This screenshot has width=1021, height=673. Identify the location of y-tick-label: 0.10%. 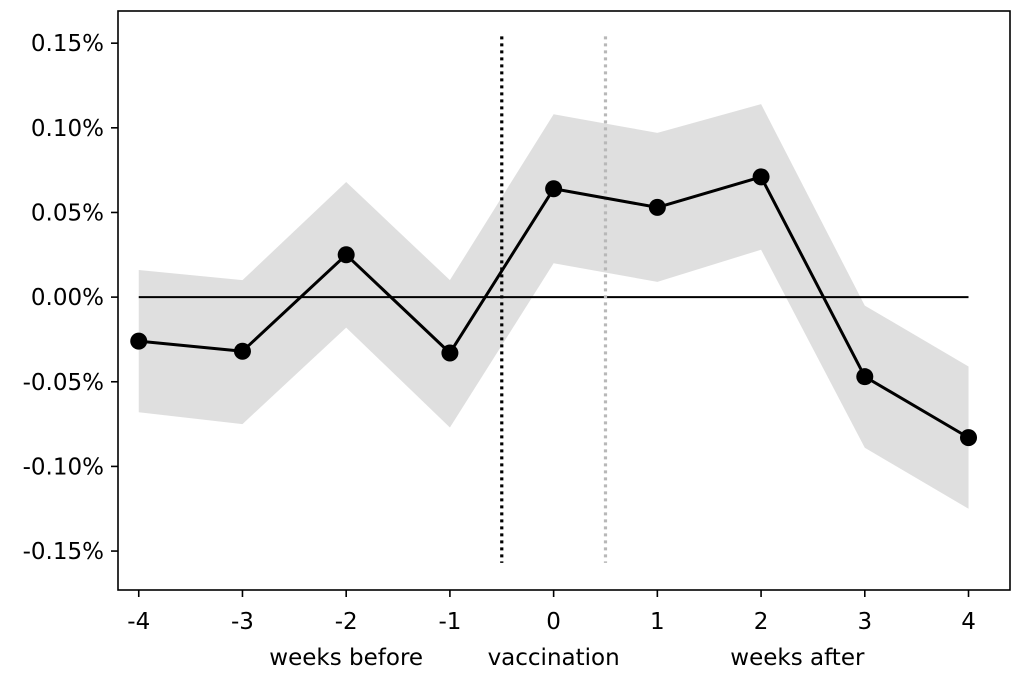
(67, 129).